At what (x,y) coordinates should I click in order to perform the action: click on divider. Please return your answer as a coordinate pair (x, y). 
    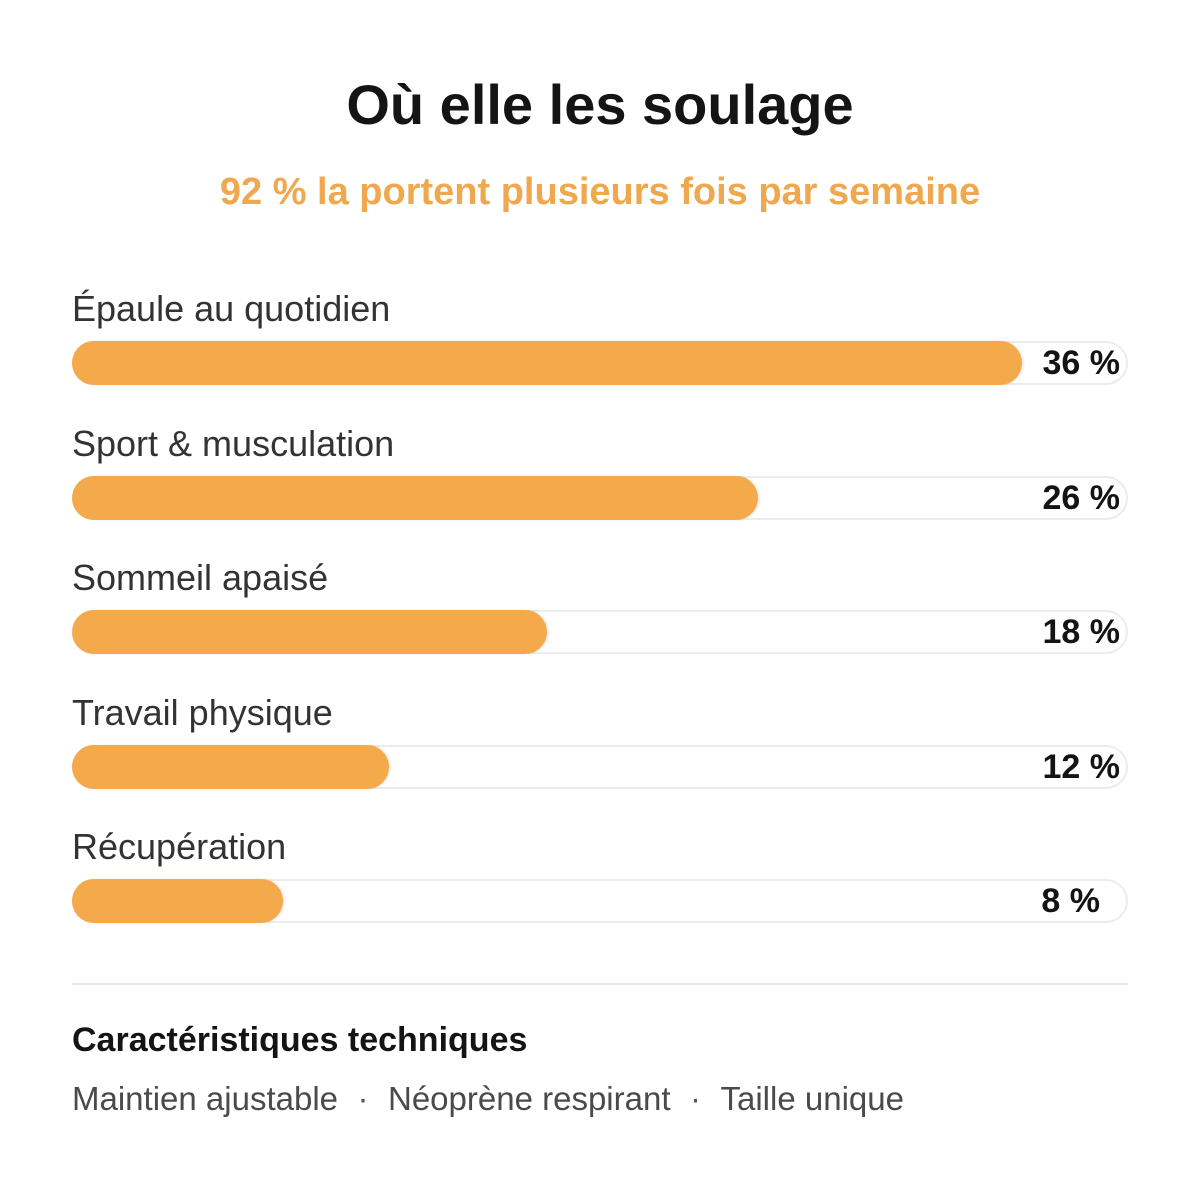
    Looking at the image, I should click on (600, 984).